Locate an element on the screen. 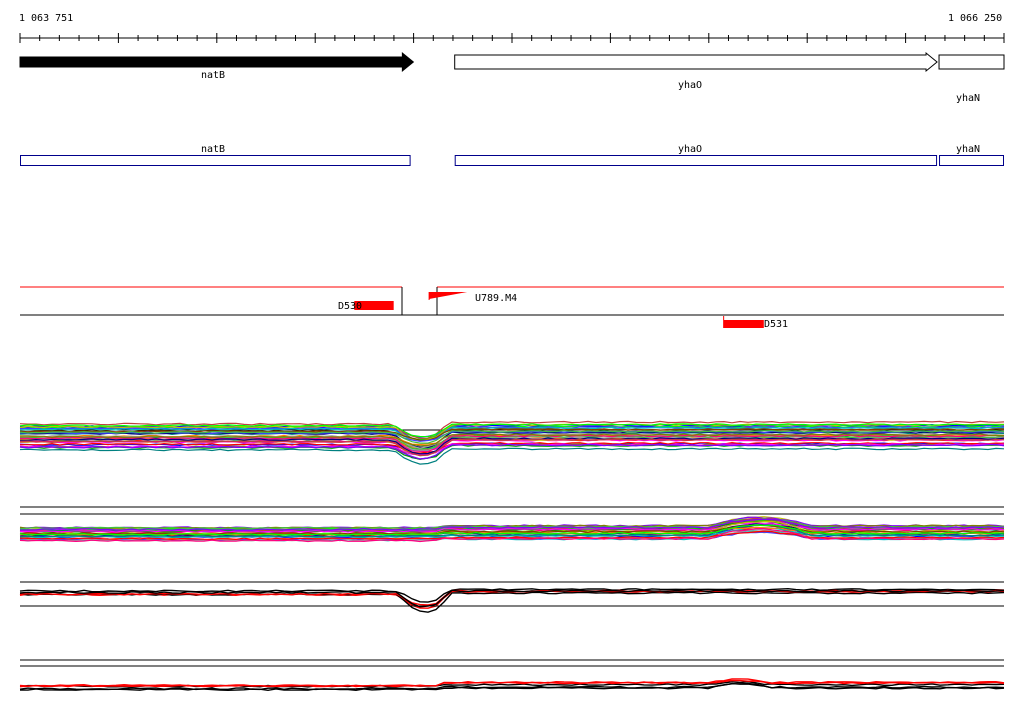 The height and width of the screenshot is (714, 1024). annotation-label-yhan: yhaN is located at coordinates (968, 149).